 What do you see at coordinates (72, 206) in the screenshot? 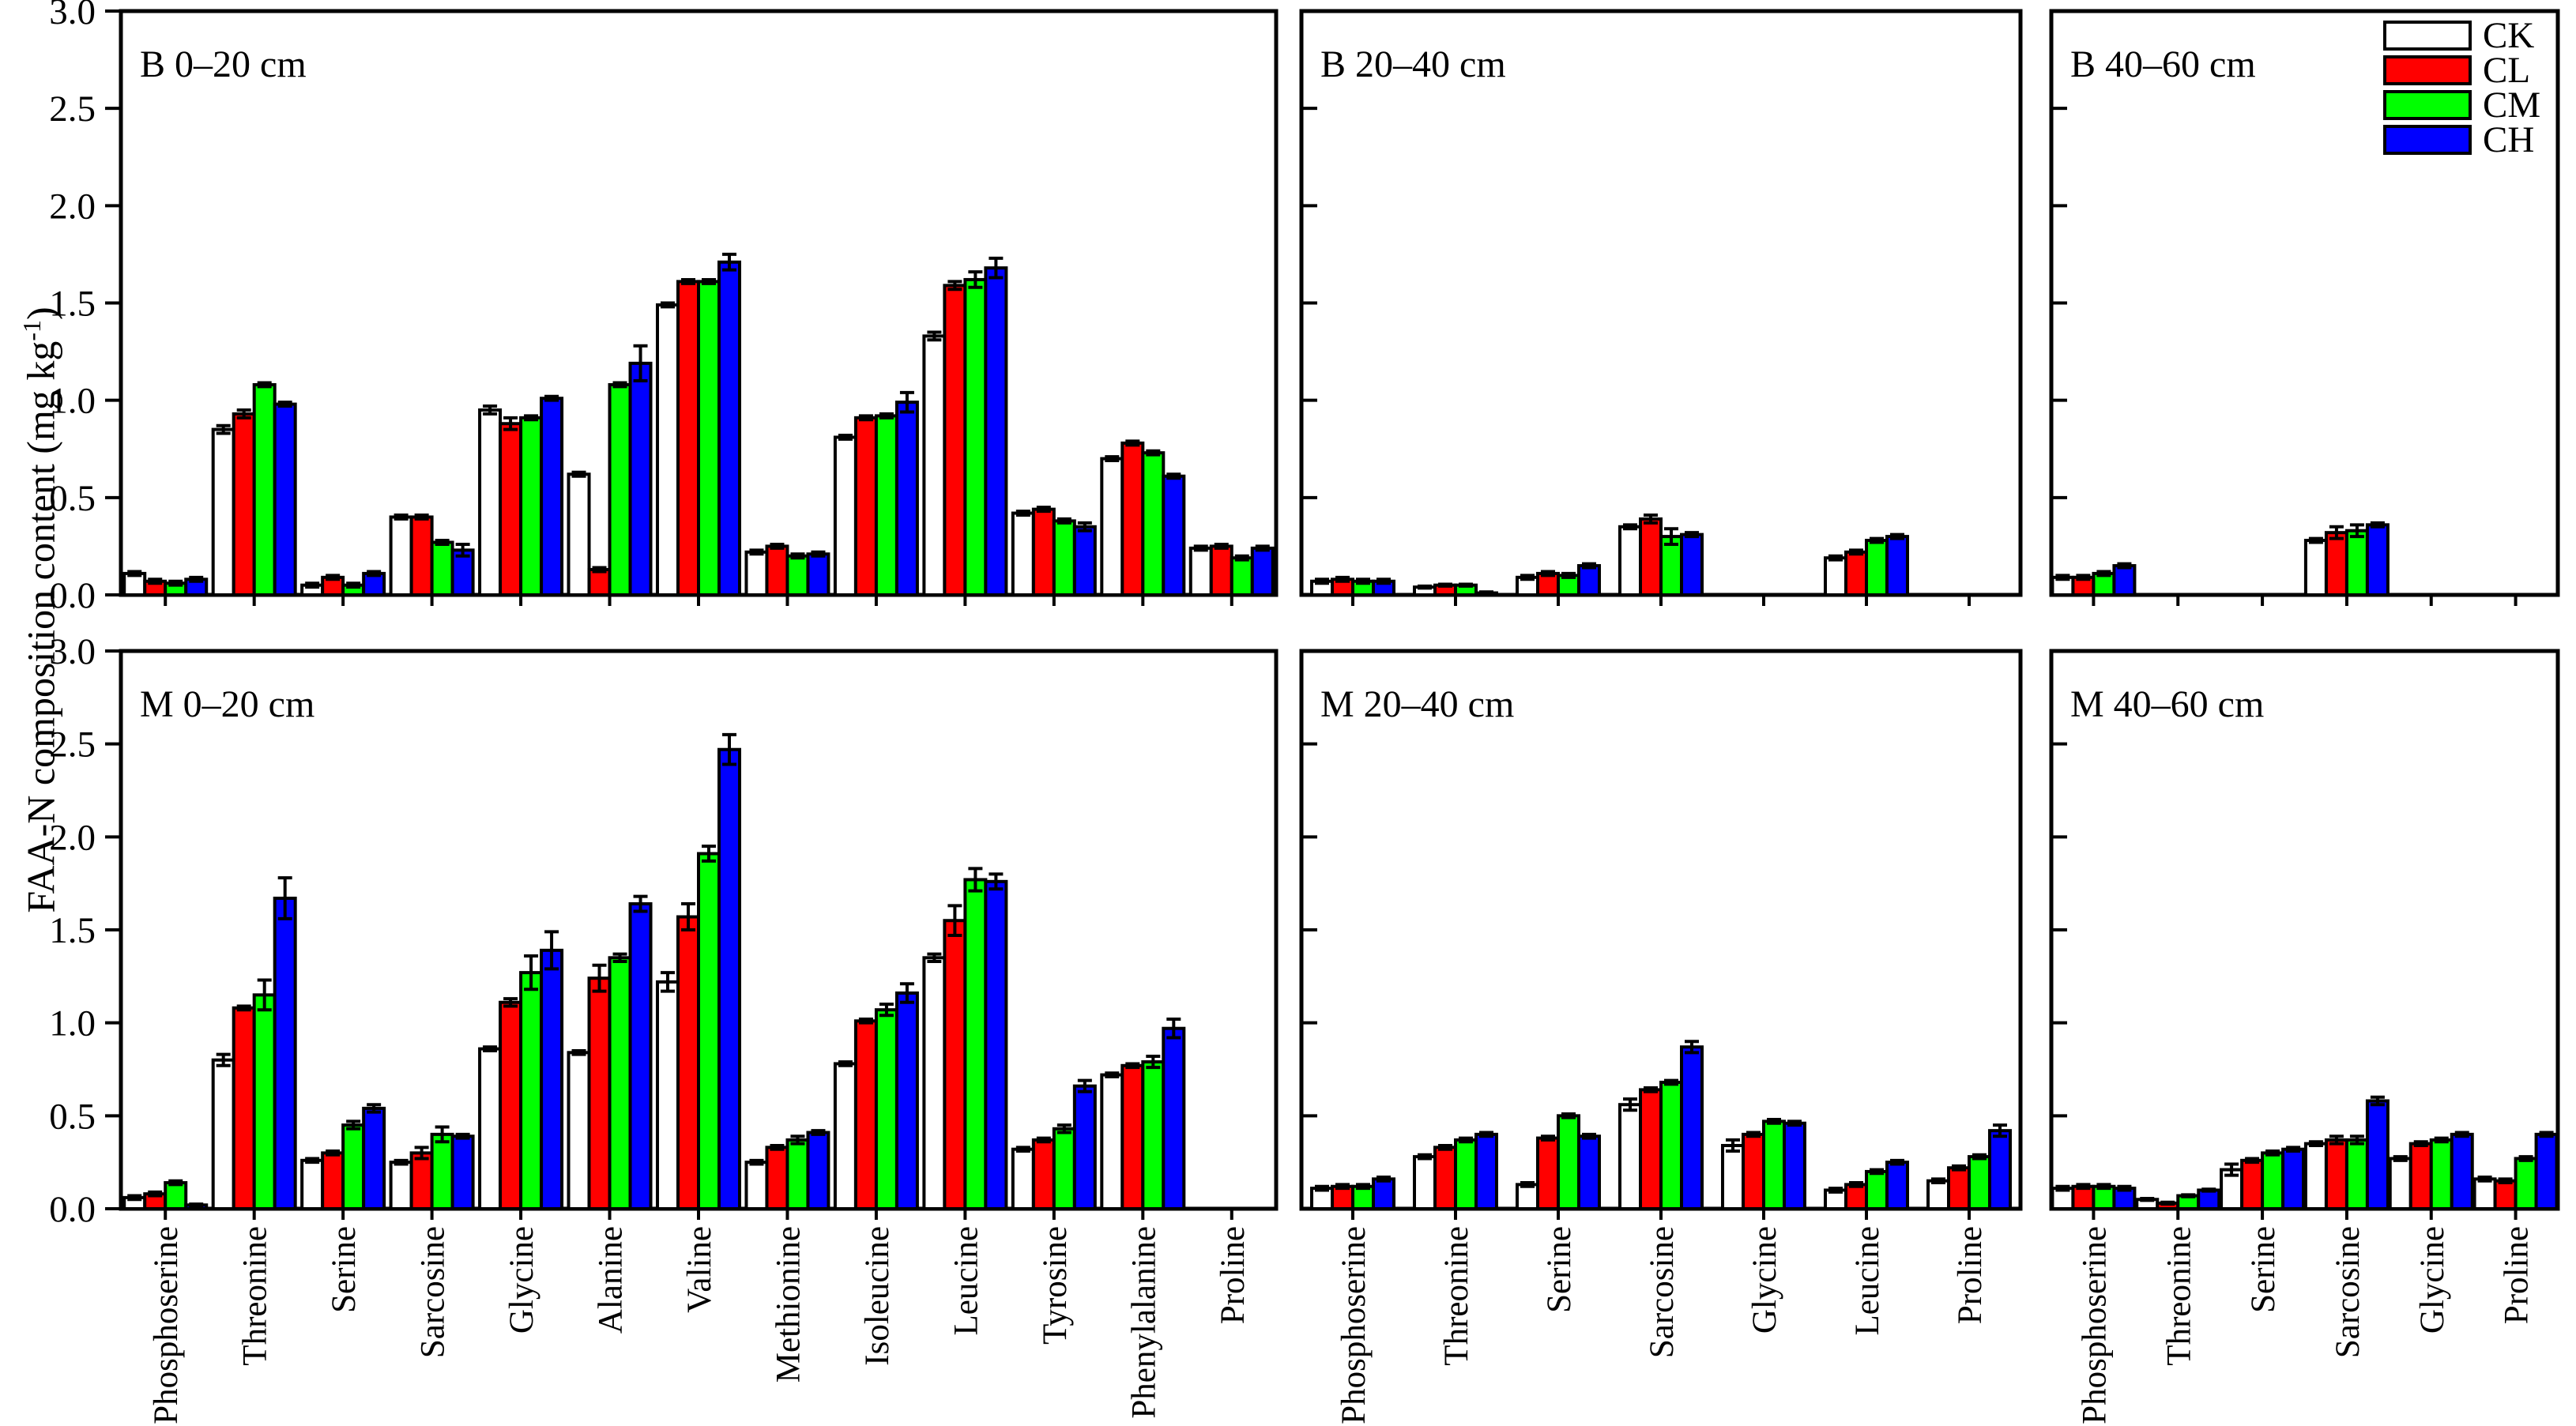
I see `y-tick-label: 2.0` at bounding box center [72, 206].